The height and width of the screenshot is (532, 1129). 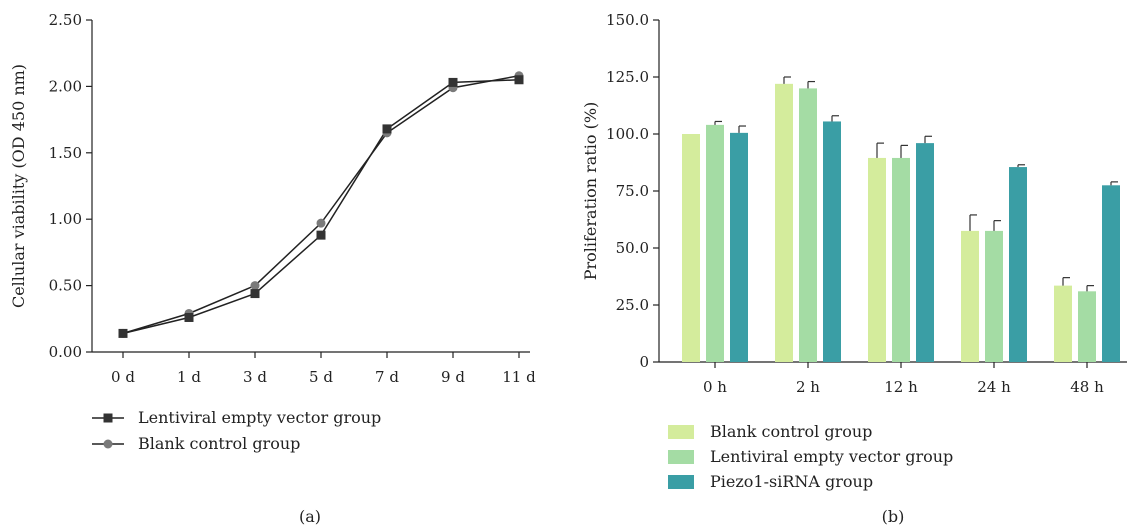 What do you see at coordinates (189, 377) in the screenshot?
I see `x-tick-label: 1 d` at bounding box center [189, 377].